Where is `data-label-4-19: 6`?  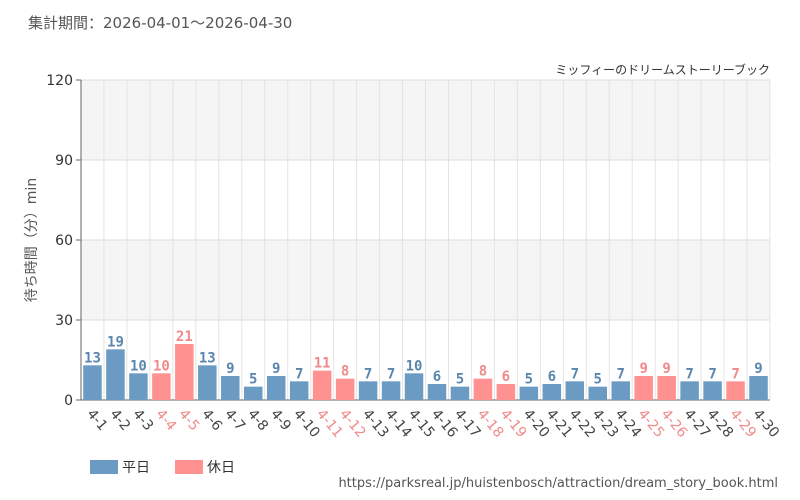 data-label-4-19: 6 is located at coordinates (506, 377).